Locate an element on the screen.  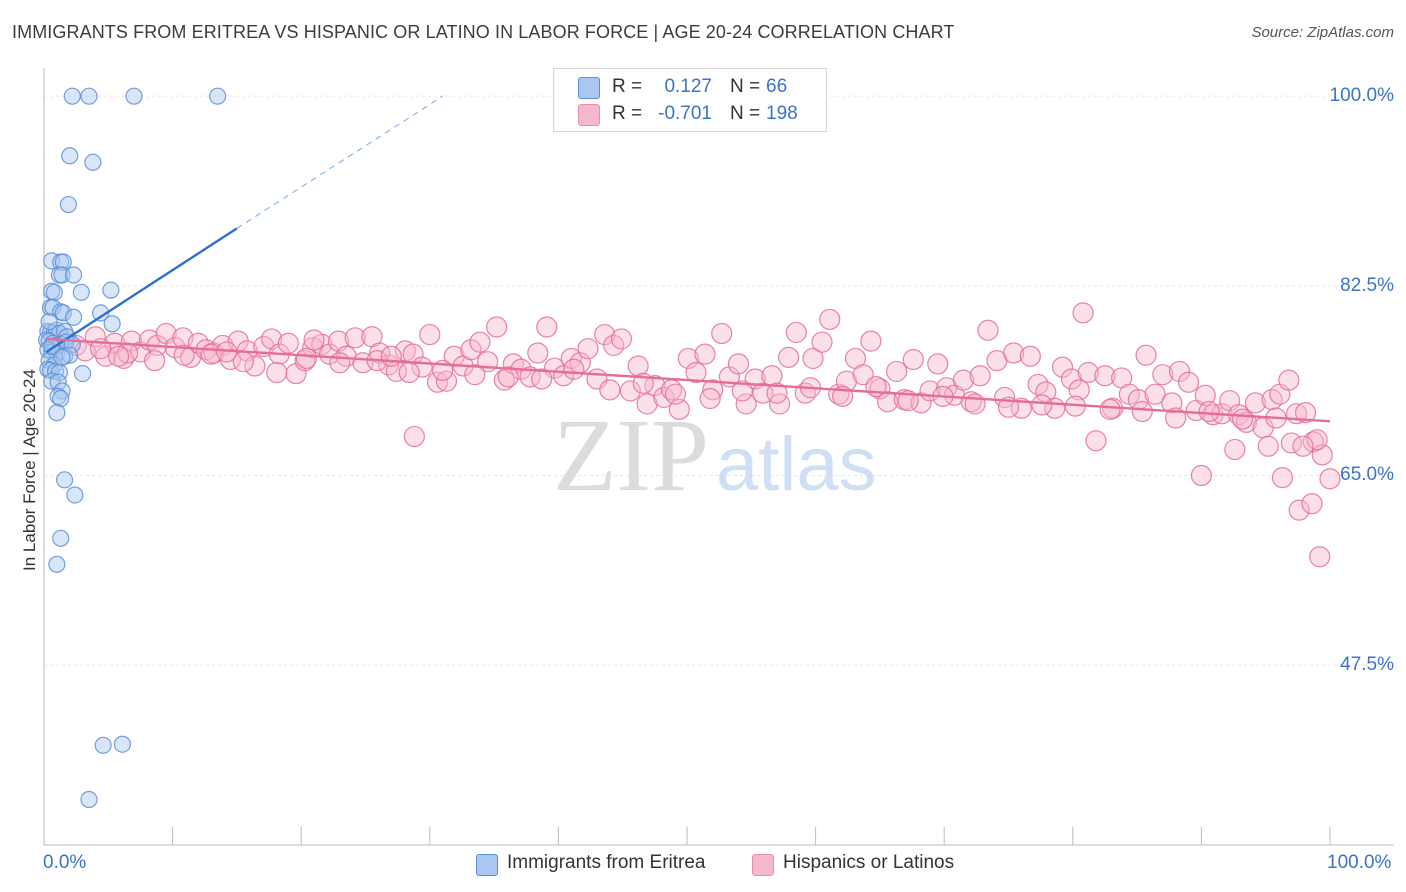
r-value: 0.127 is located at coordinates (688, 86).